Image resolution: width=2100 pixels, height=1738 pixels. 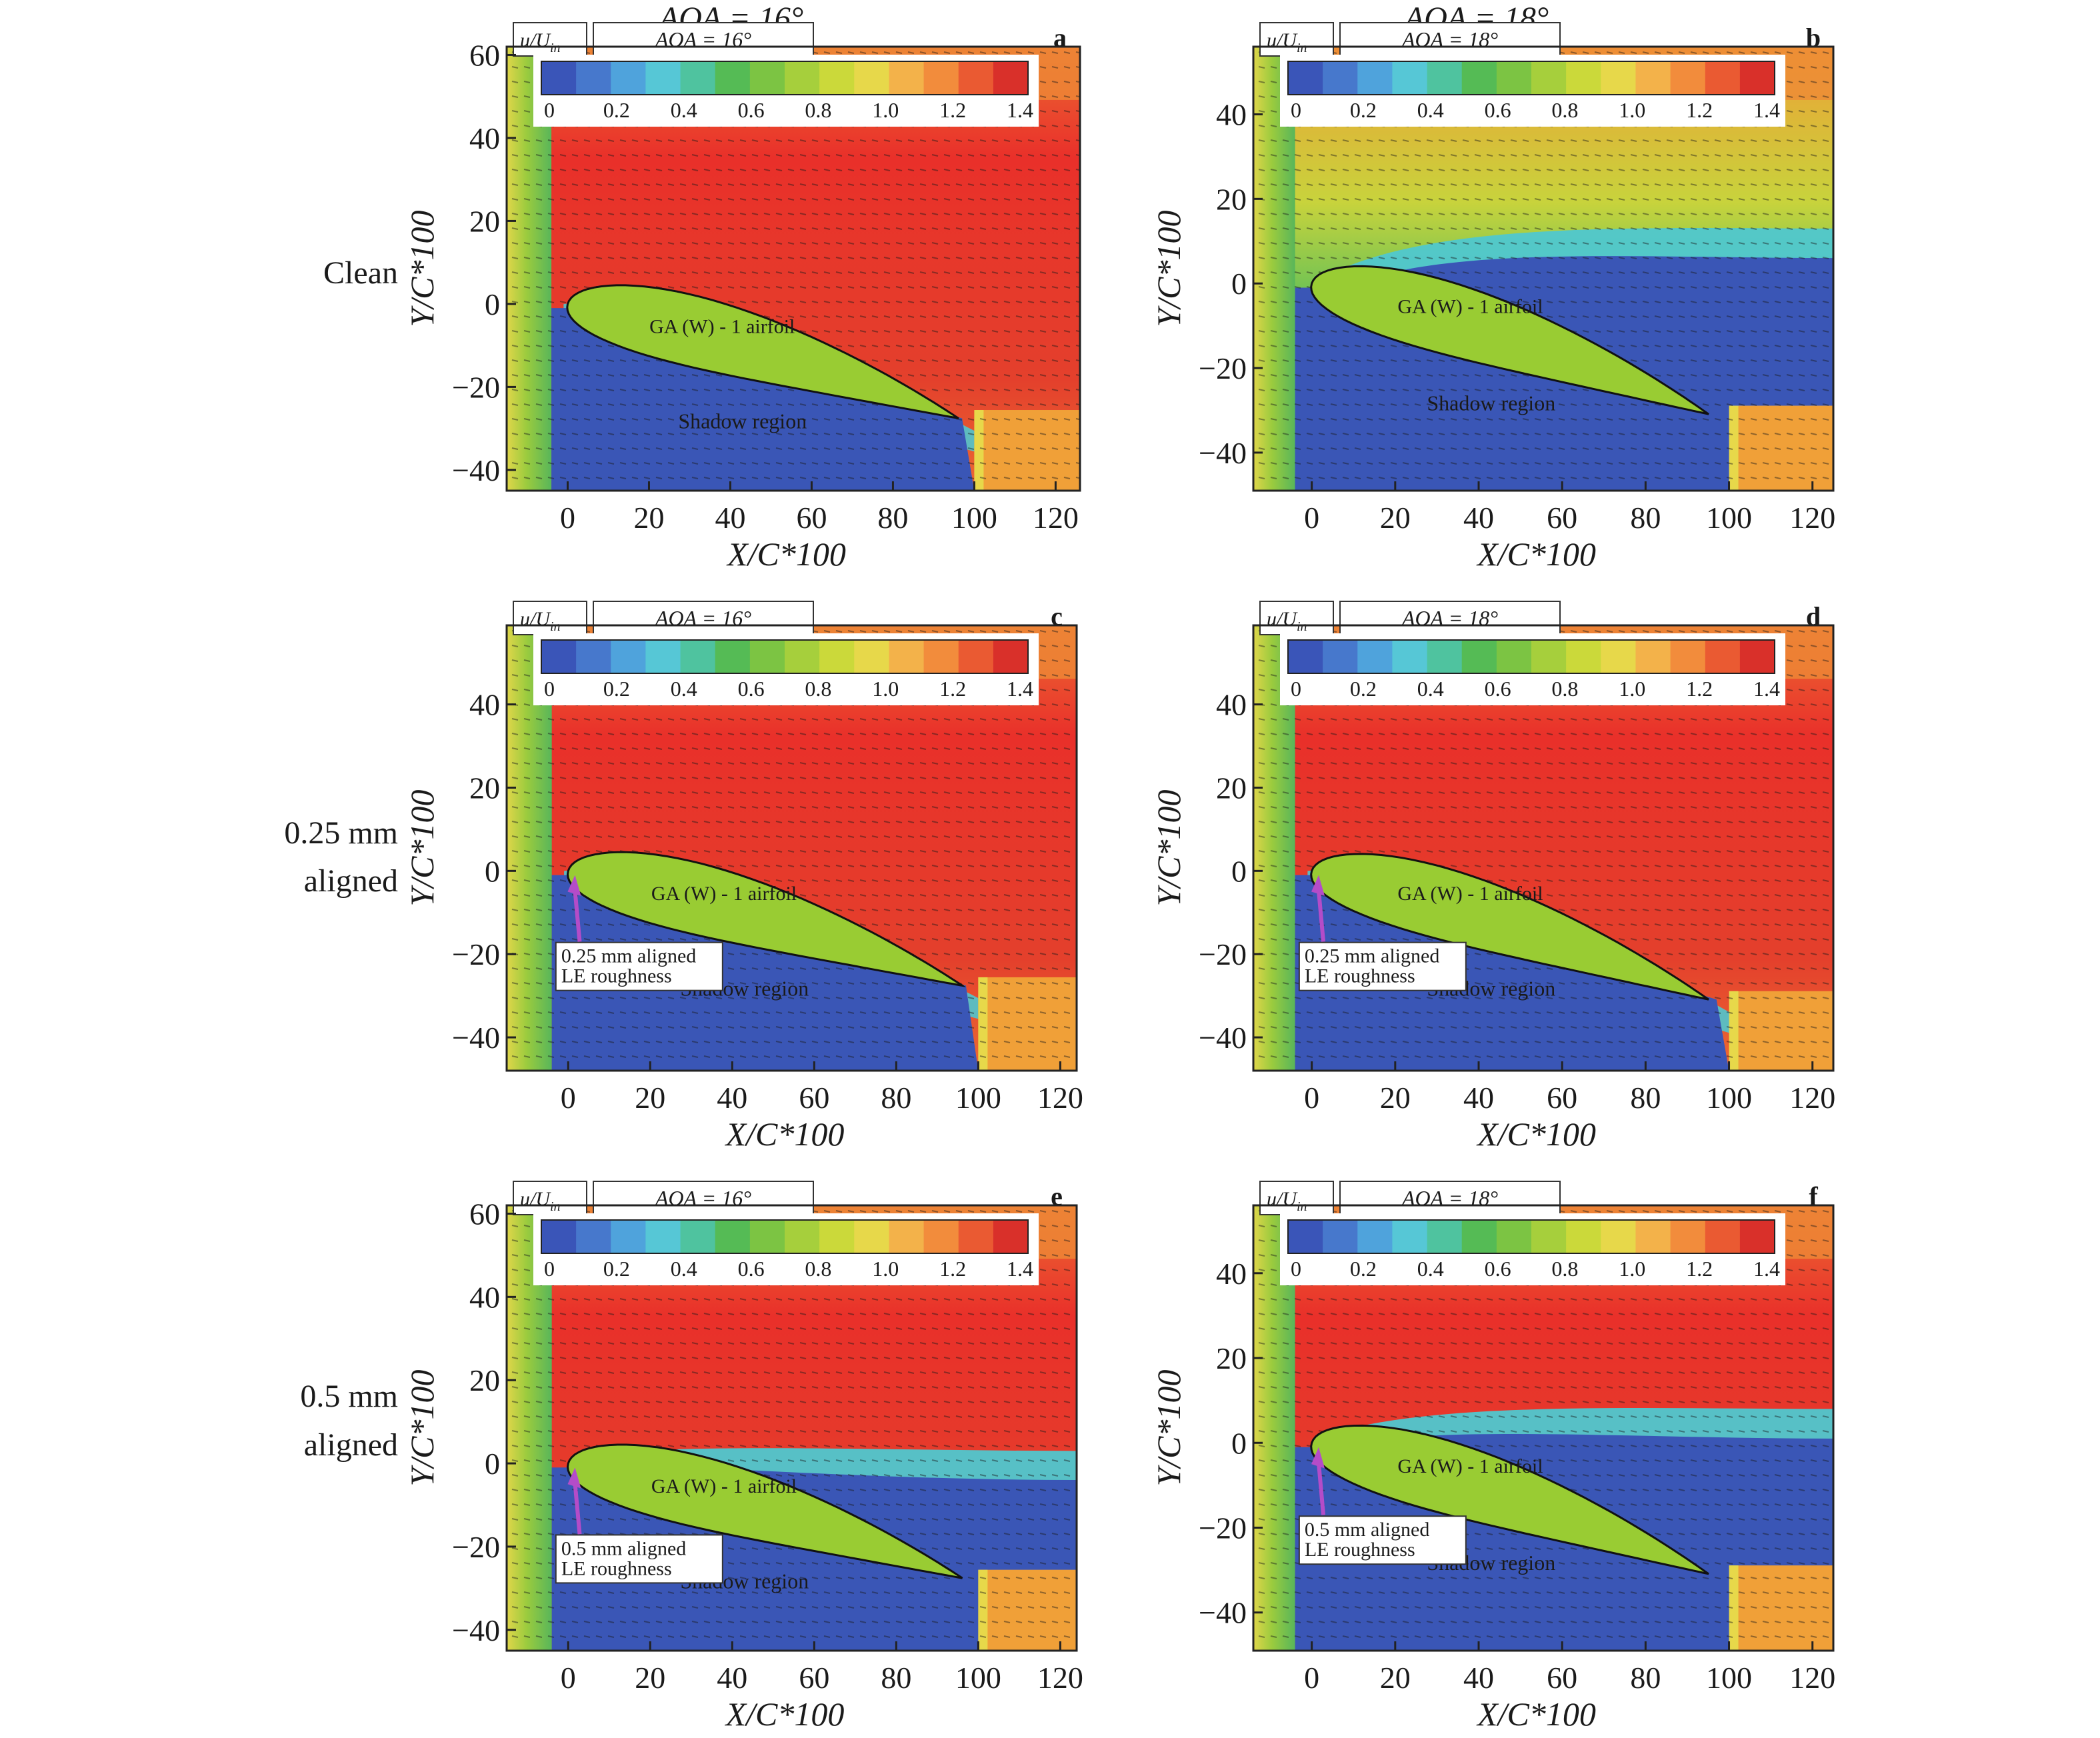 I want to click on wake-edge, so click(x=1734, y=1608).